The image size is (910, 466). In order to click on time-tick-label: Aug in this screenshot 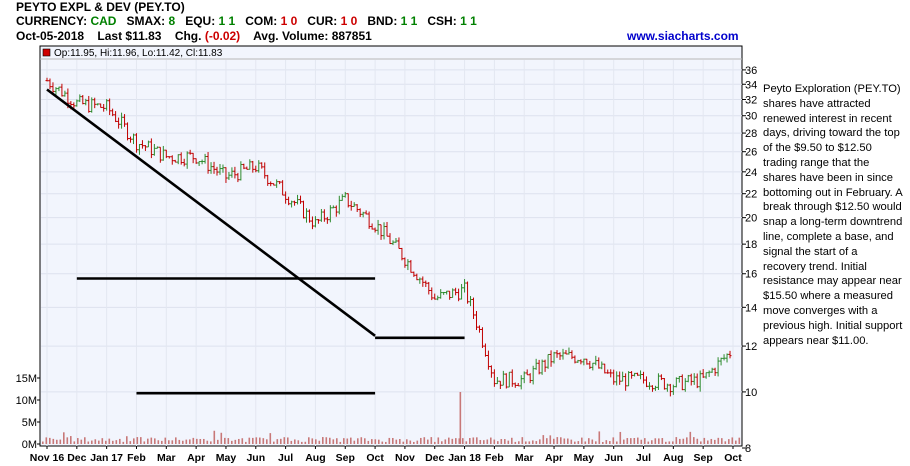, I will do `click(315, 458)`.